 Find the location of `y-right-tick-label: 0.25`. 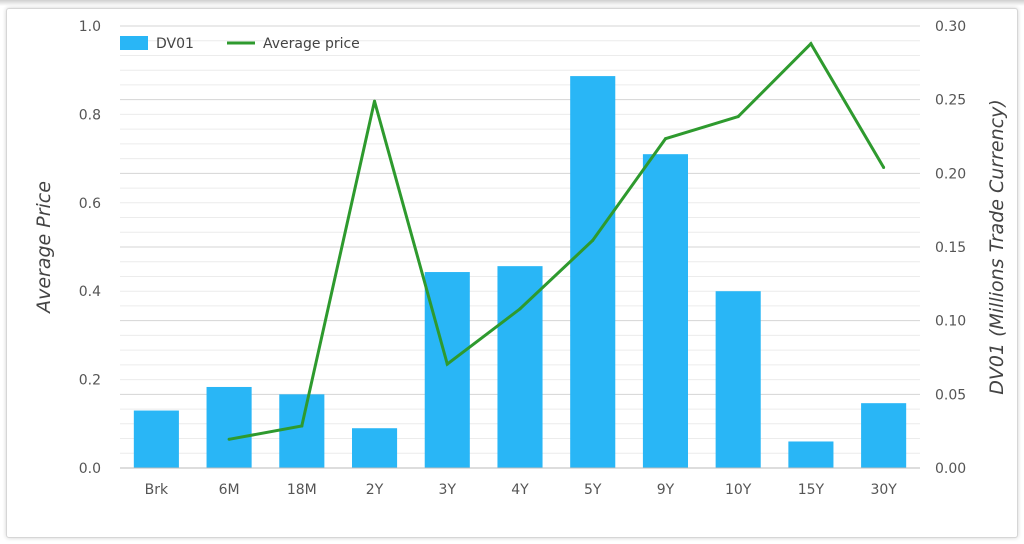

y-right-tick-label: 0.25 is located at coordinates (950, 101).